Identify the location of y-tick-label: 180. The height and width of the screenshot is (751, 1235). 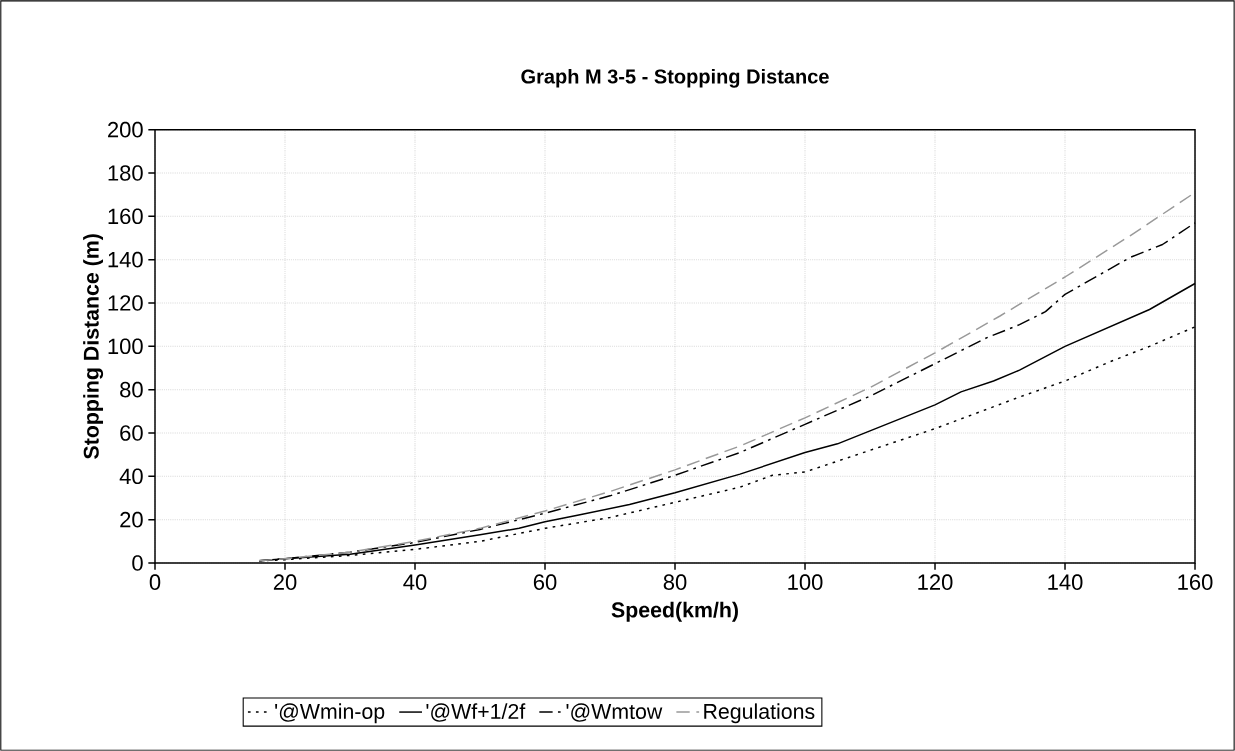
(125, 173).